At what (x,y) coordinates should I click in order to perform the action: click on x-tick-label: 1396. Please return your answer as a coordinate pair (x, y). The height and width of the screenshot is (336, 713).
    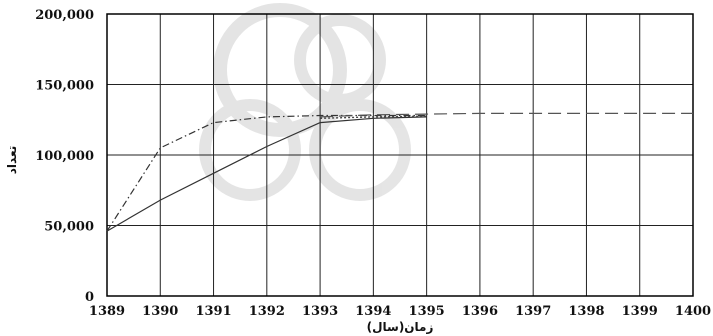
    Looking at the image, I should click on (480, 311).